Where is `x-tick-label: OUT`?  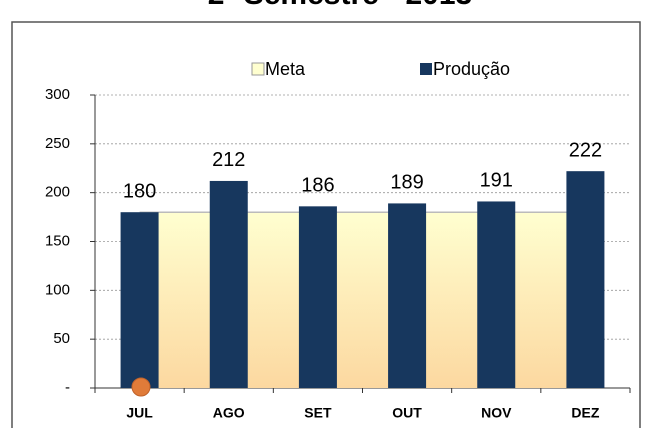
x-tick-label: OUT is located at coordinates (407, 413).